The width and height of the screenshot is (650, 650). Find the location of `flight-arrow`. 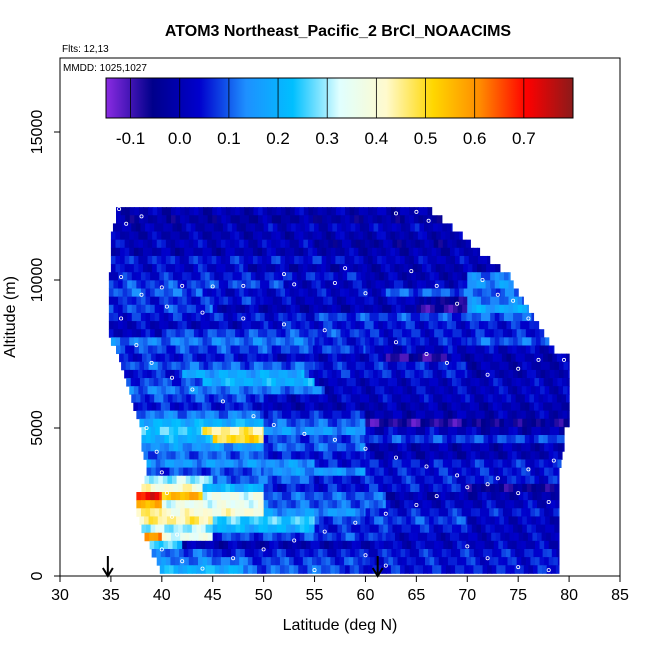

flight-arrow is located at coordinates (108, 567).